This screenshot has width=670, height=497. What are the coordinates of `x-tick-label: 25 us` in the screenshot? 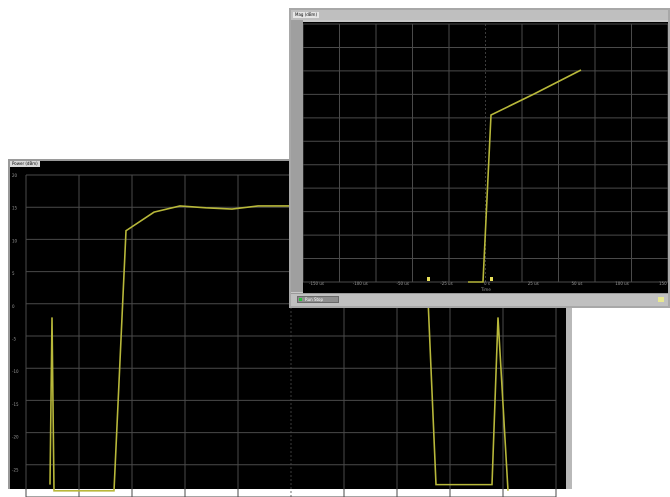 It's located at (533, 283).